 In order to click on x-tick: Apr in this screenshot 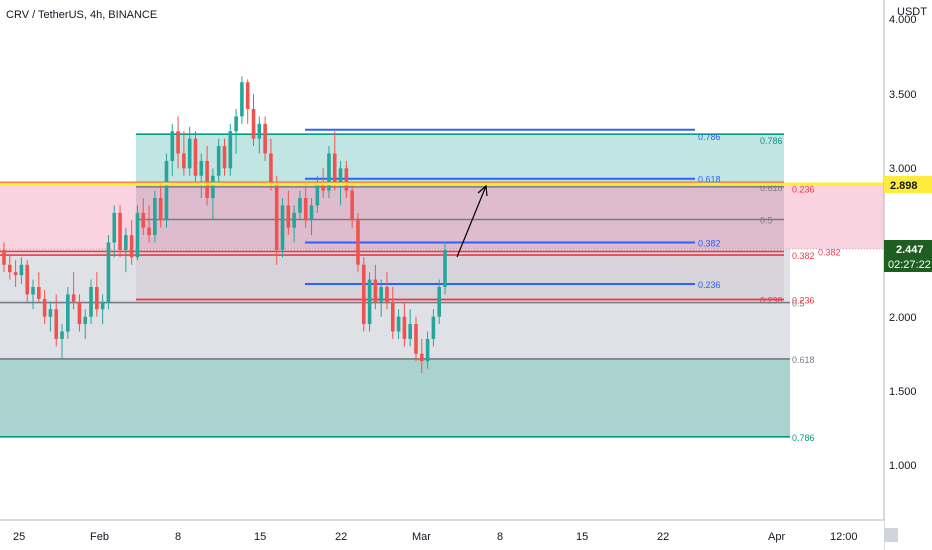, I will do `click(776, 537)`.